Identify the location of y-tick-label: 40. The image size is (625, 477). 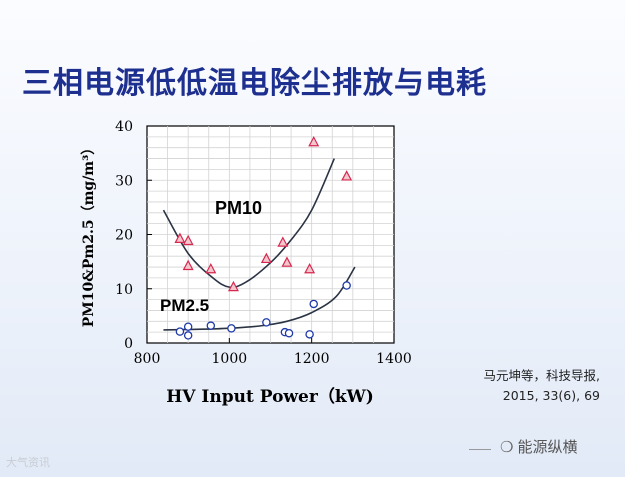
(124, 127).